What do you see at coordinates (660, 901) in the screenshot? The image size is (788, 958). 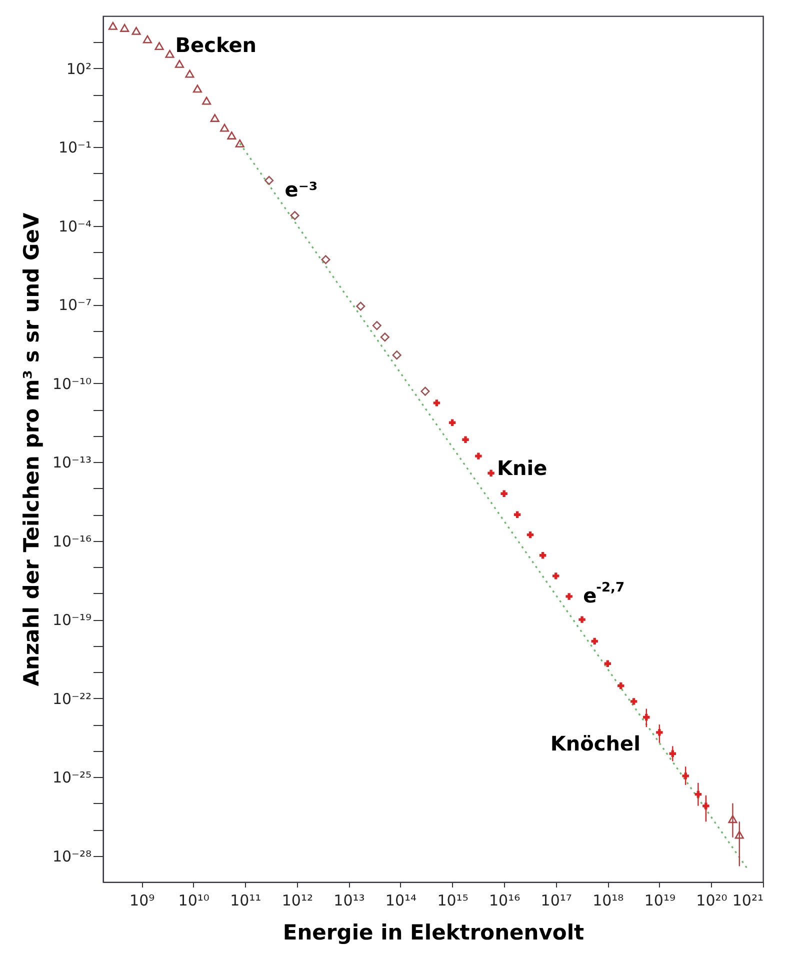 I see `x-tick-label: 10¹⁹` at bounding box center [660, 901].